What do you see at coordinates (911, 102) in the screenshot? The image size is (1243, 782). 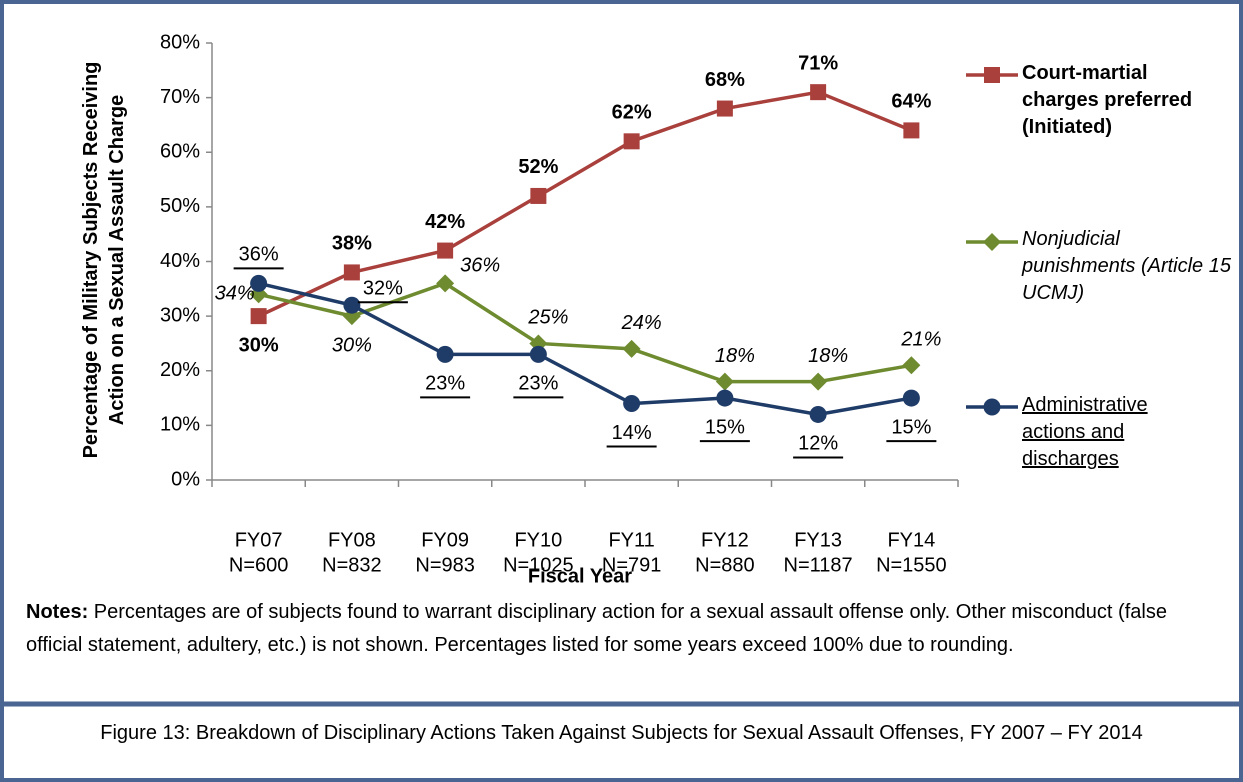 I see `data-label: 64%` at bounding box center [911, 102].